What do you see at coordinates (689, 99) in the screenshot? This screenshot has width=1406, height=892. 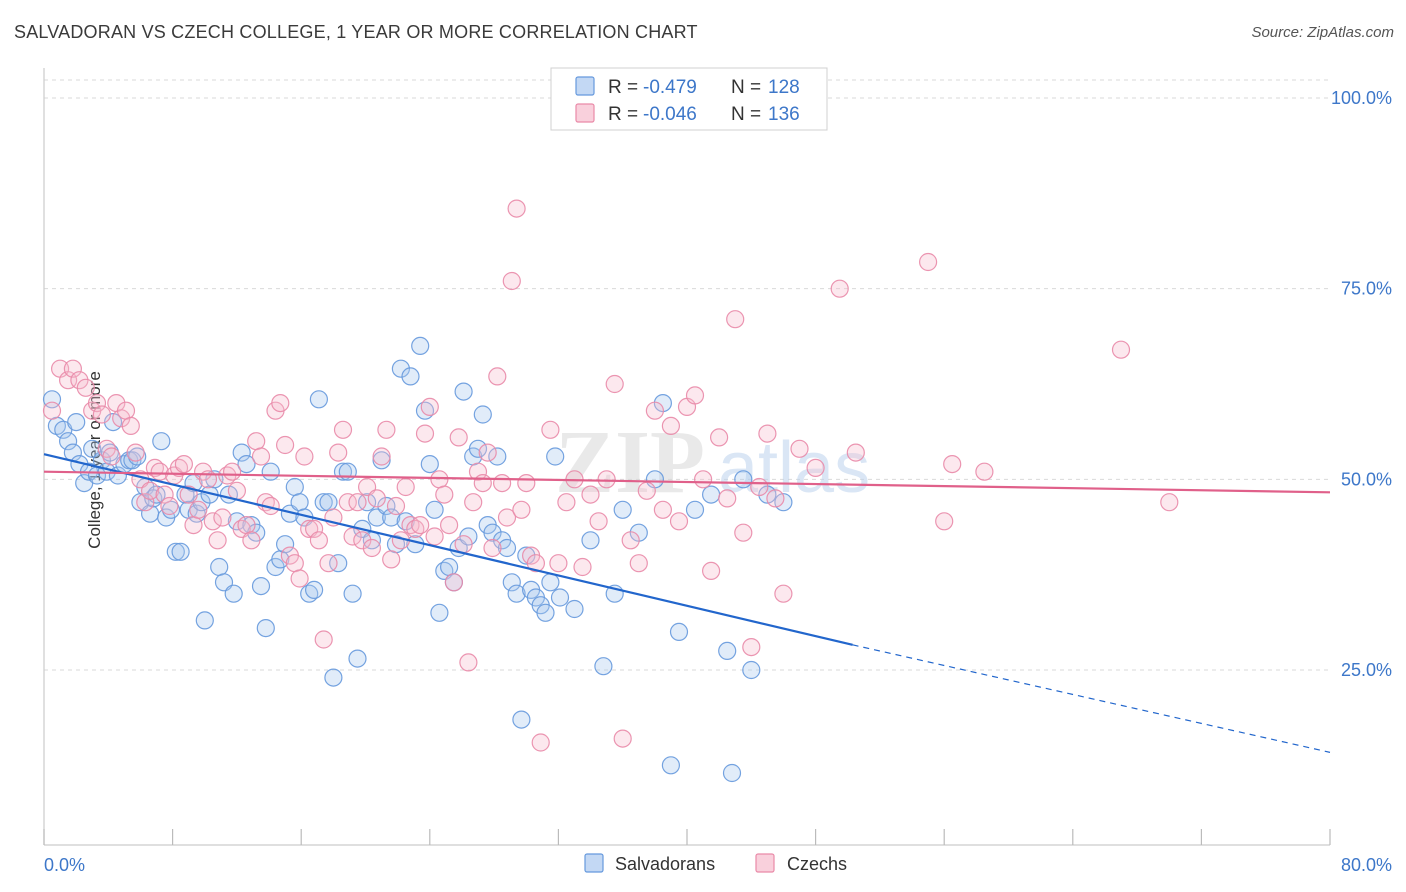 I see `correlation-legend: R = -0.479 N = 128 R = -0.046 N = 136` at bounding box center [689, 99].